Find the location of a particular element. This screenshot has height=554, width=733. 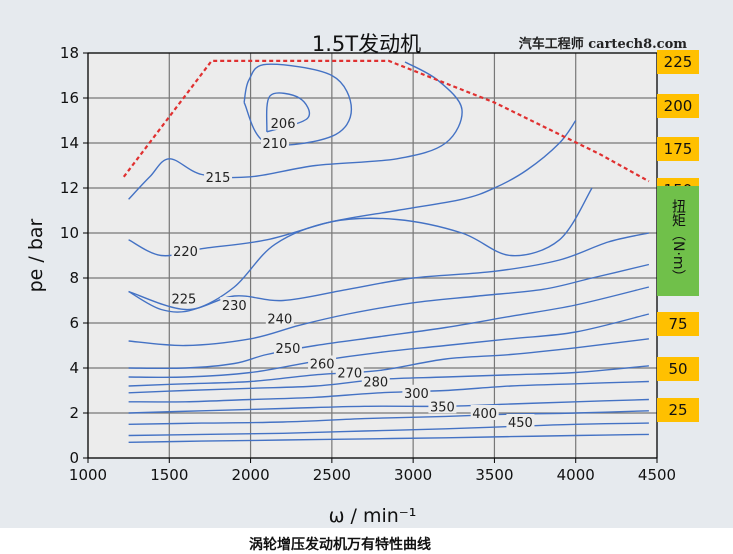

torque-tick-label: 200 is located at coordinates (678, 106).